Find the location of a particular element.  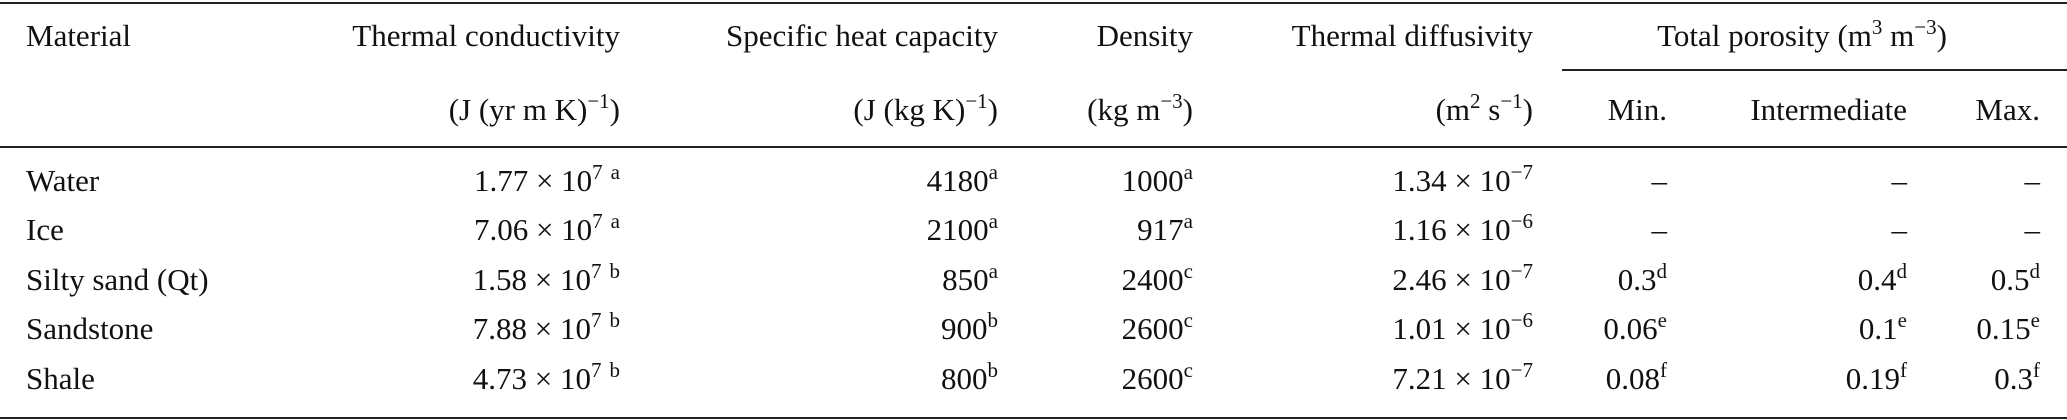

superscript: −6 is located at coordinates (1521, 221).